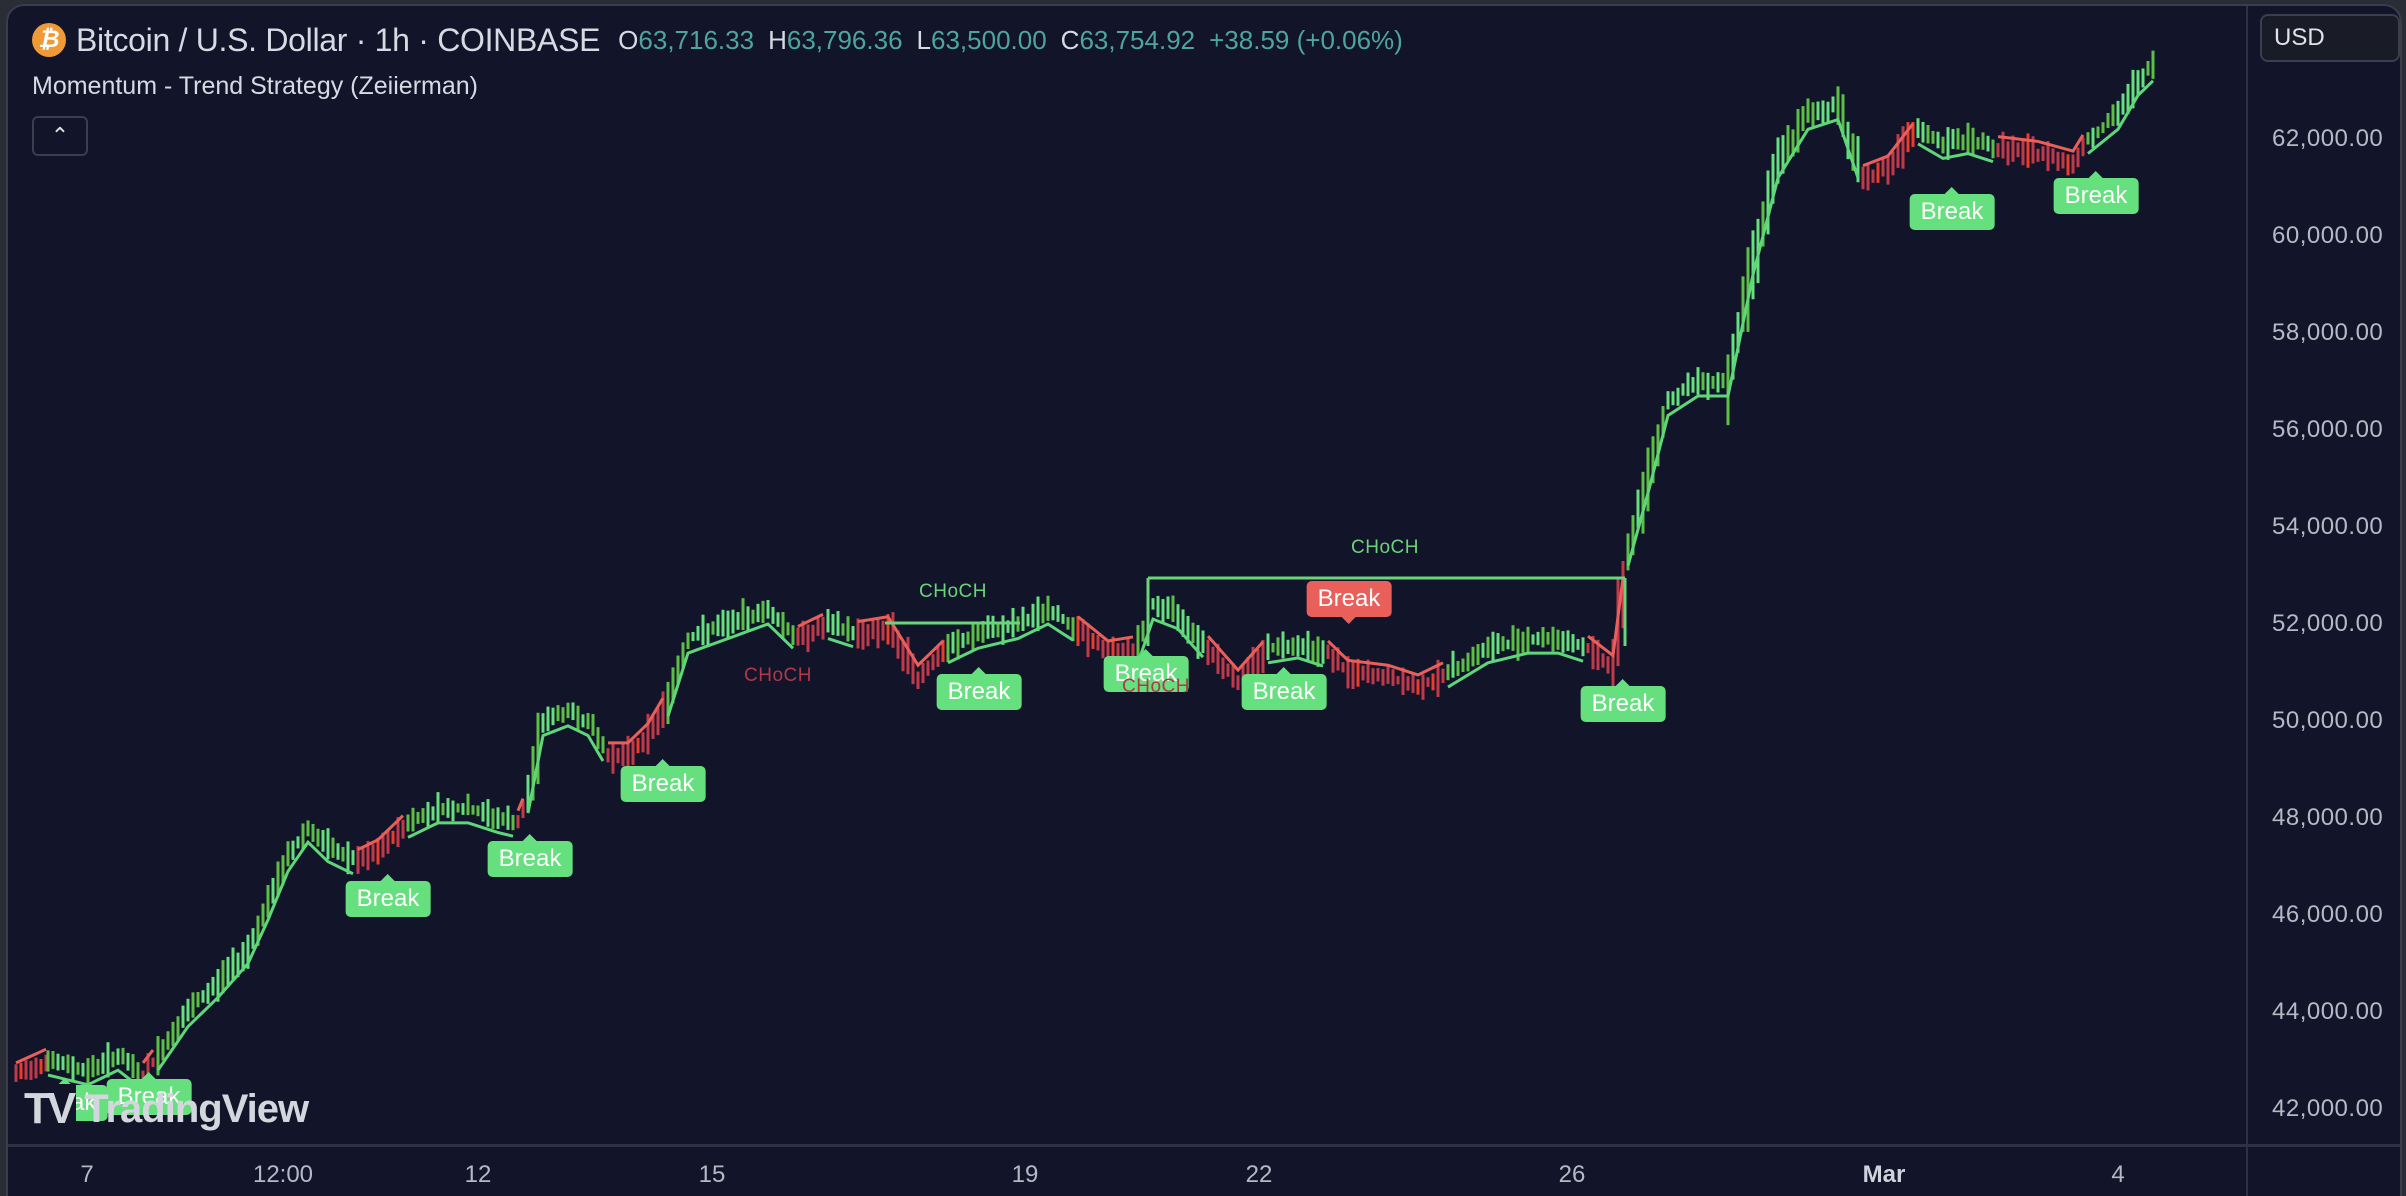  I want to click on low-label: L, so click(923, 39).